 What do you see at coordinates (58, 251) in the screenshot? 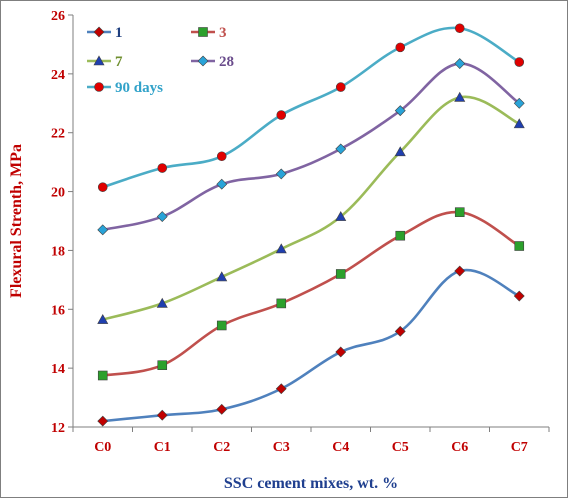
I see `y-tick-label: 18` at bounding box center [58, 251].